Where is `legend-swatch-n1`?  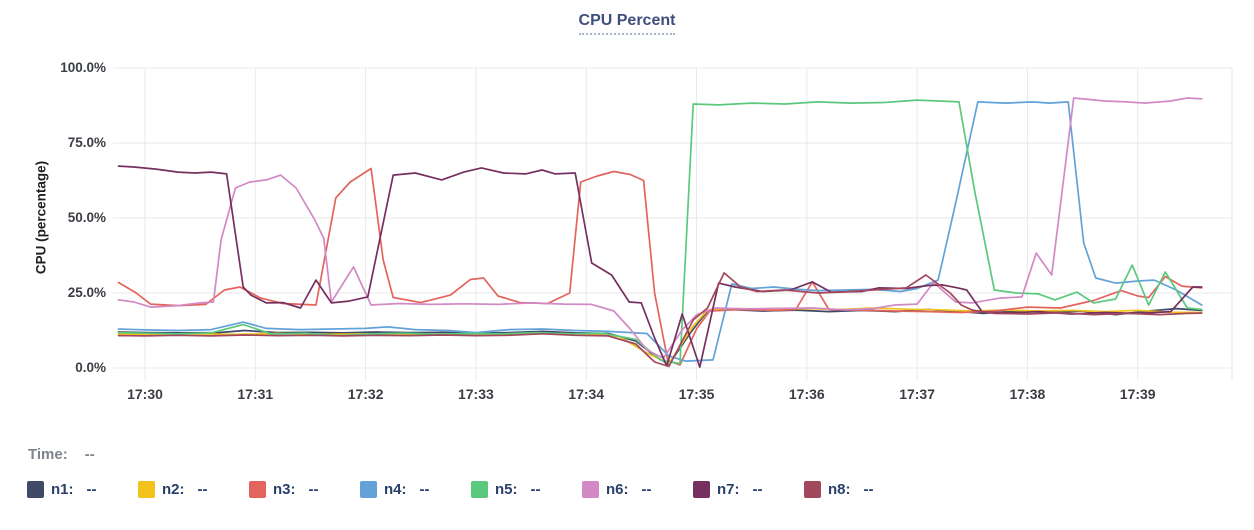 legend-swatch-n1 is located at coordinates (35, 489).